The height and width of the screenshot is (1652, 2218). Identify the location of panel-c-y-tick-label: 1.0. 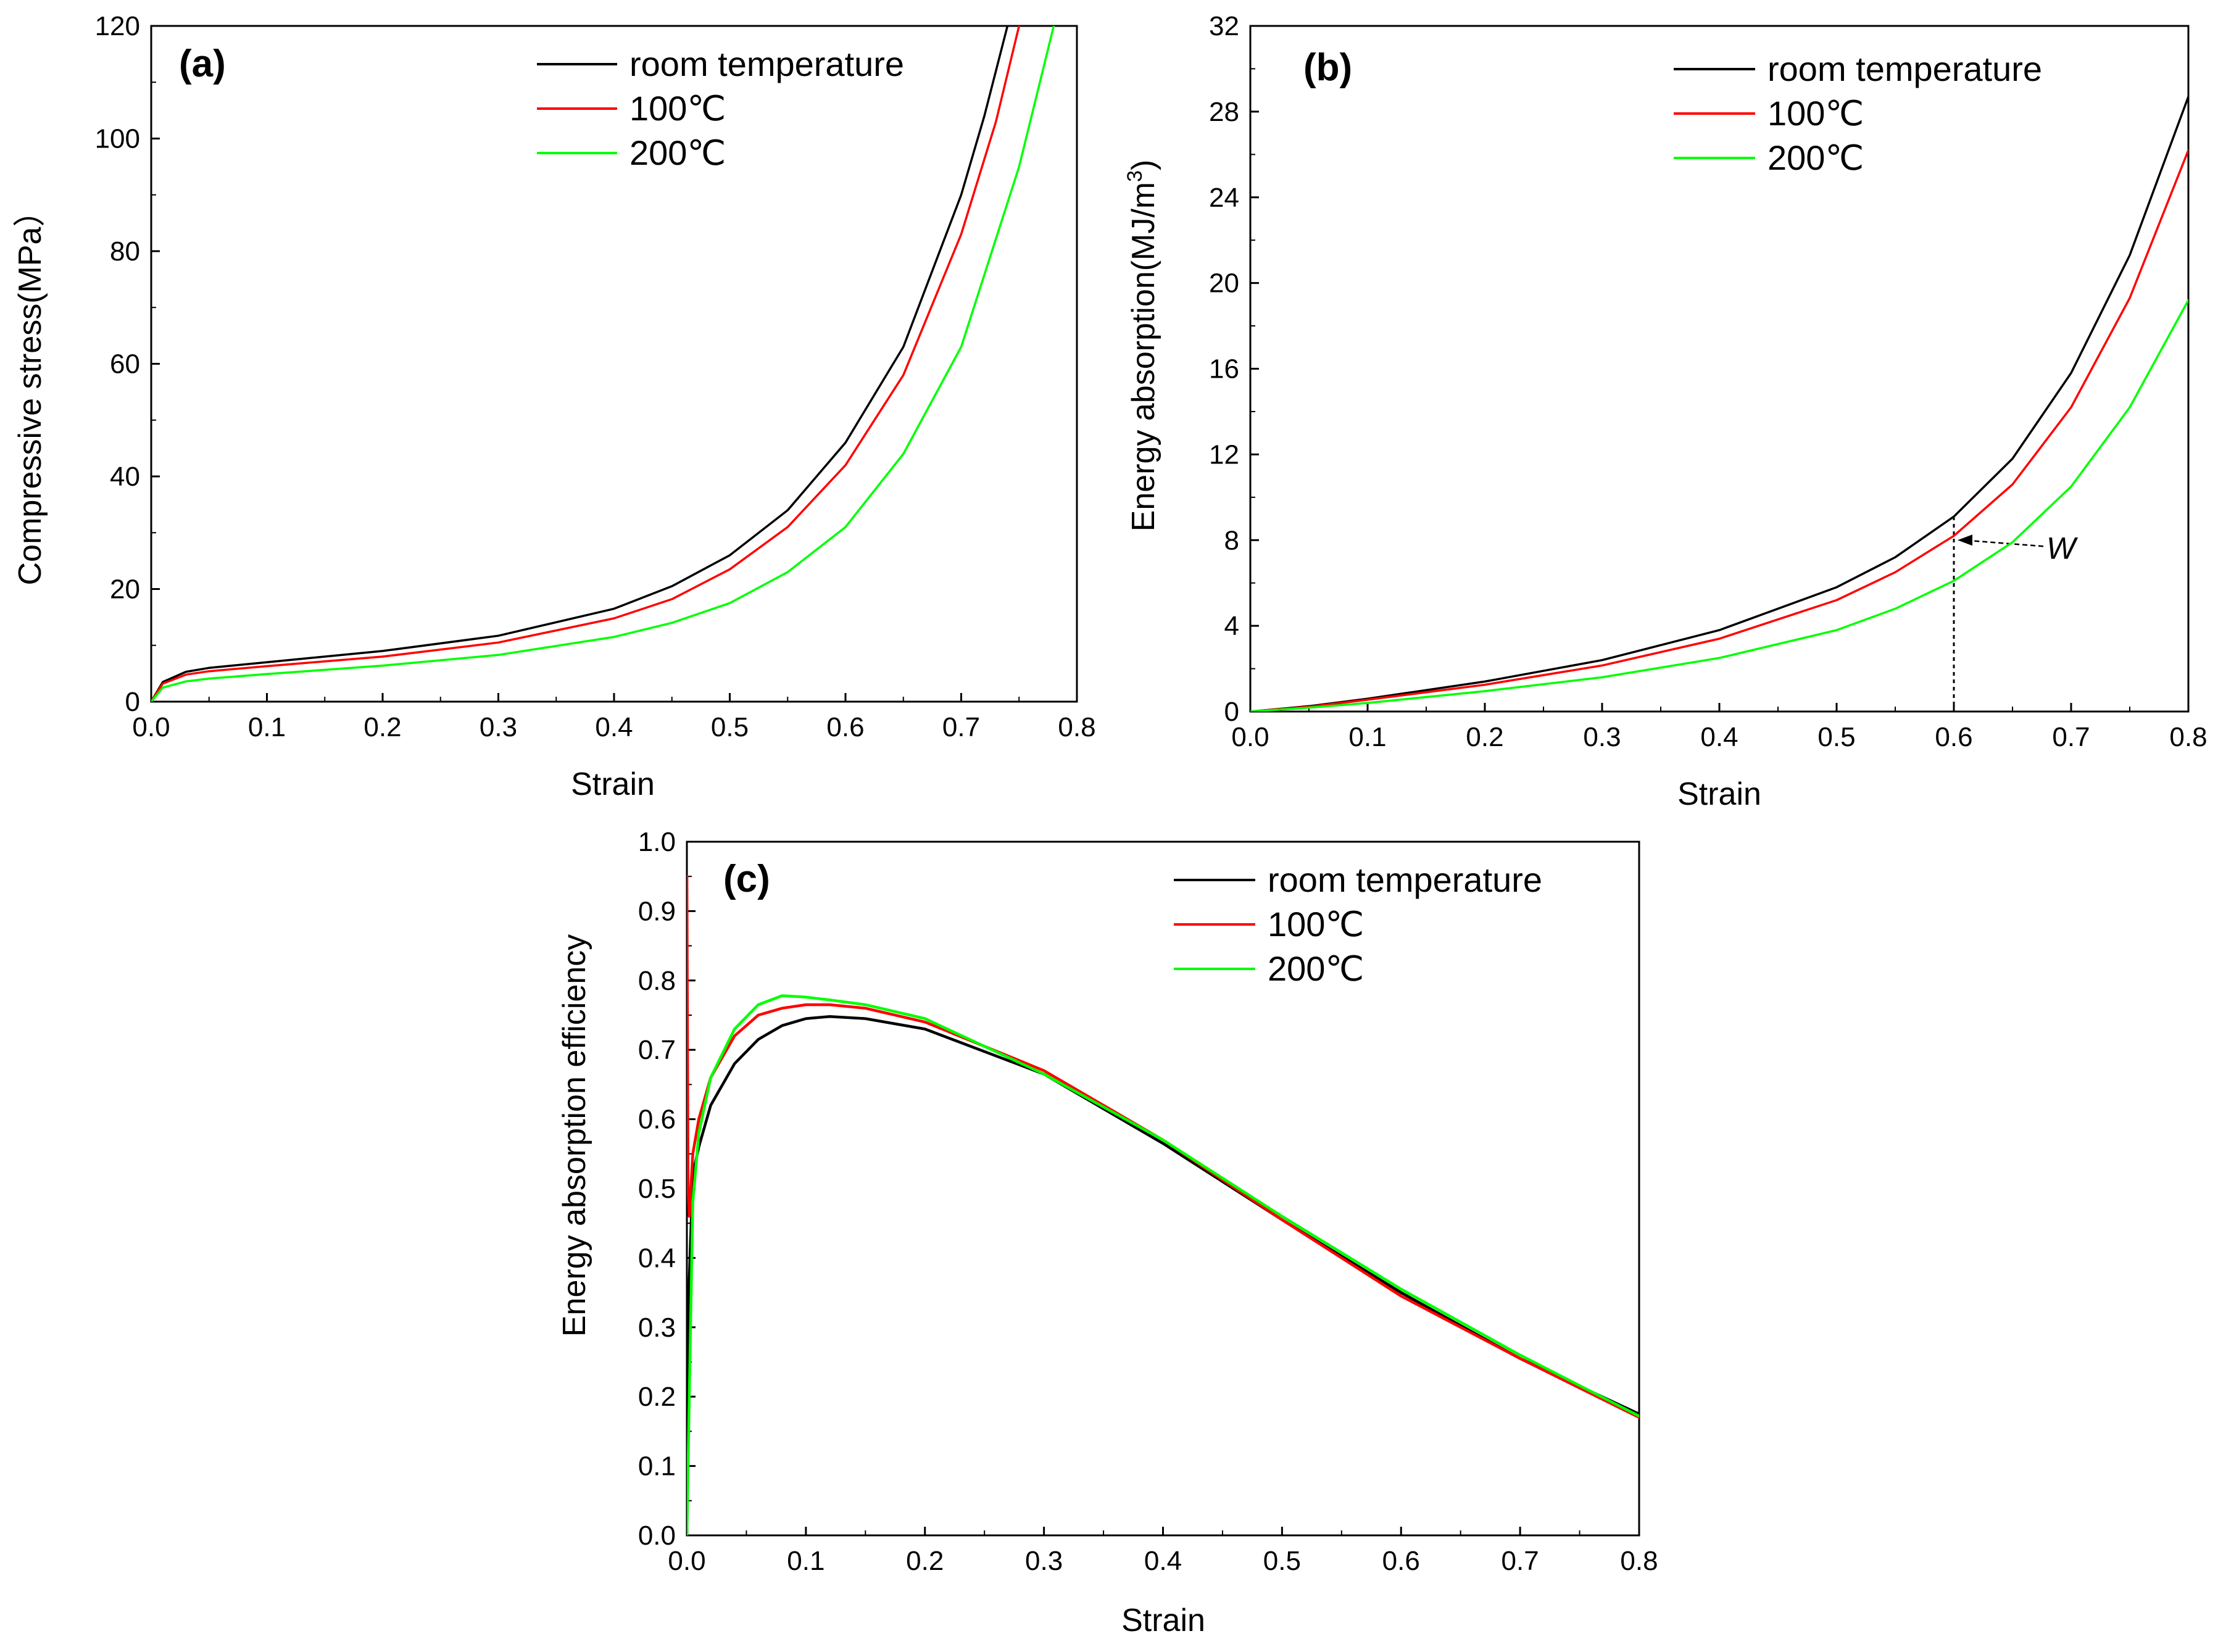
(657, 842).